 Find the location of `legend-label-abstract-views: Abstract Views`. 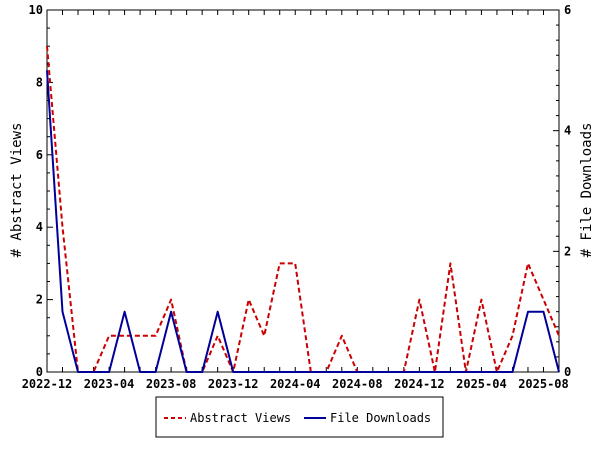

legend-label-abstract-views: Abstract Views is located at coordinates (240, 418).